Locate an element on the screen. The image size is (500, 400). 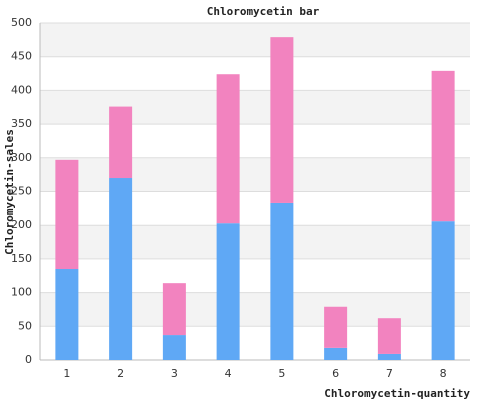
y-tick-label: 150 is located at coordinates (21, 258).